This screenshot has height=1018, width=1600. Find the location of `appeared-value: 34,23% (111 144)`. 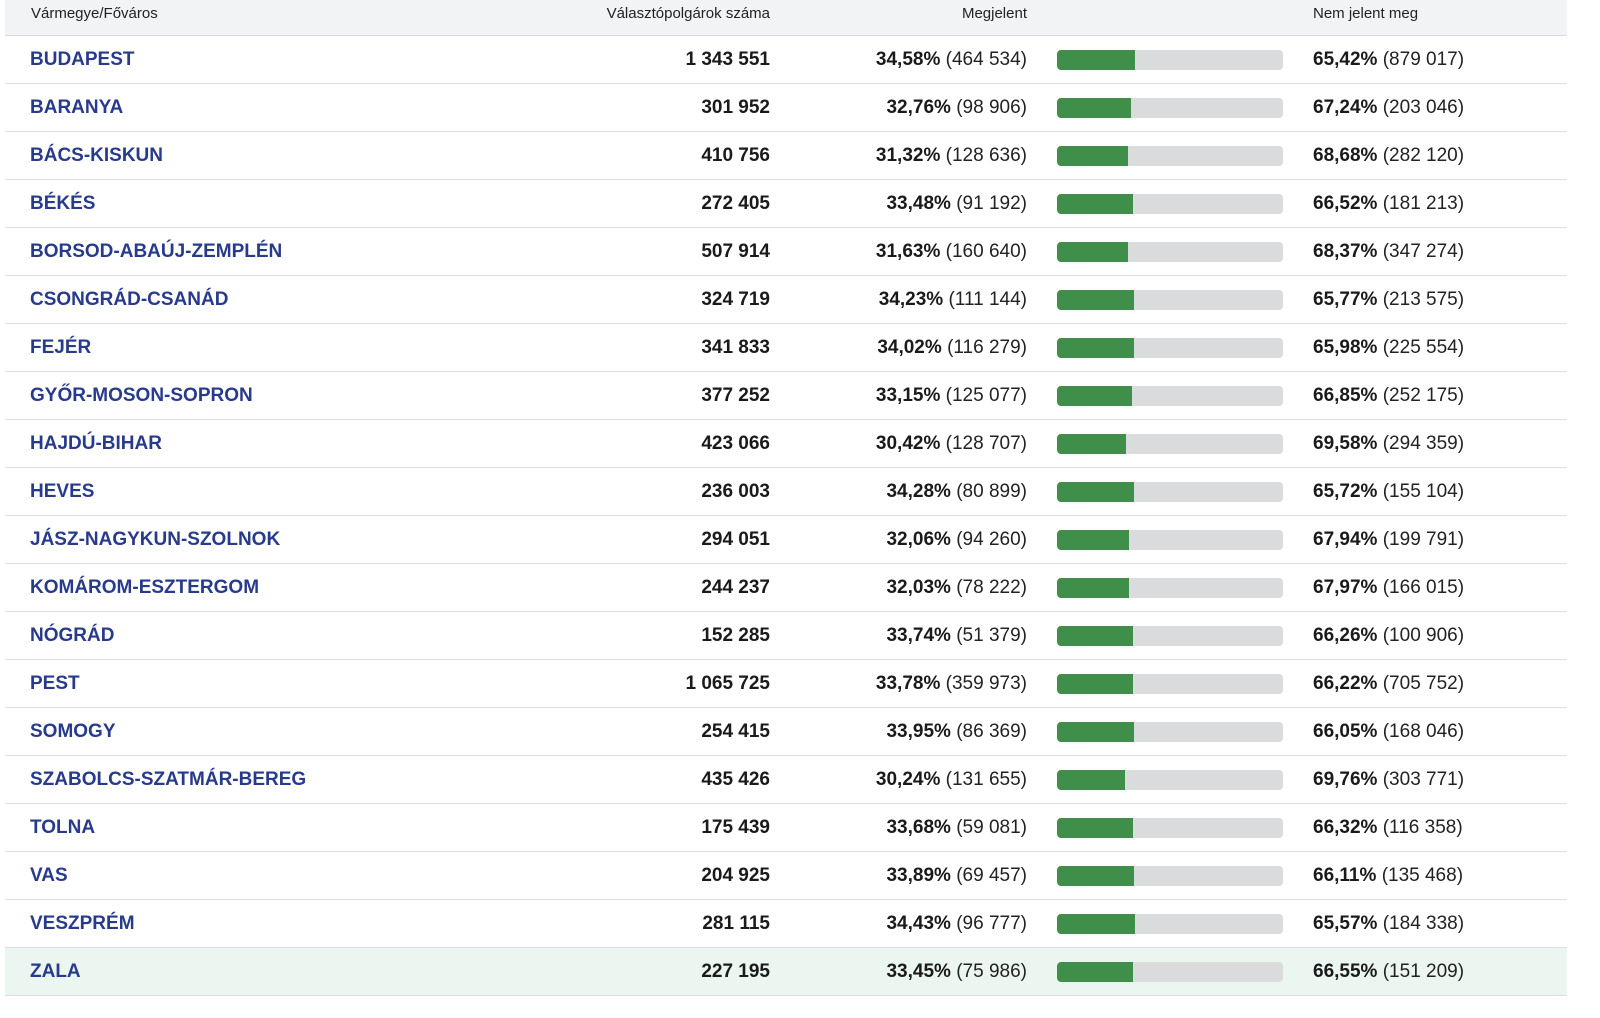

appeared-value: 34,23% (111 144) is located at coordinates (953, 299).